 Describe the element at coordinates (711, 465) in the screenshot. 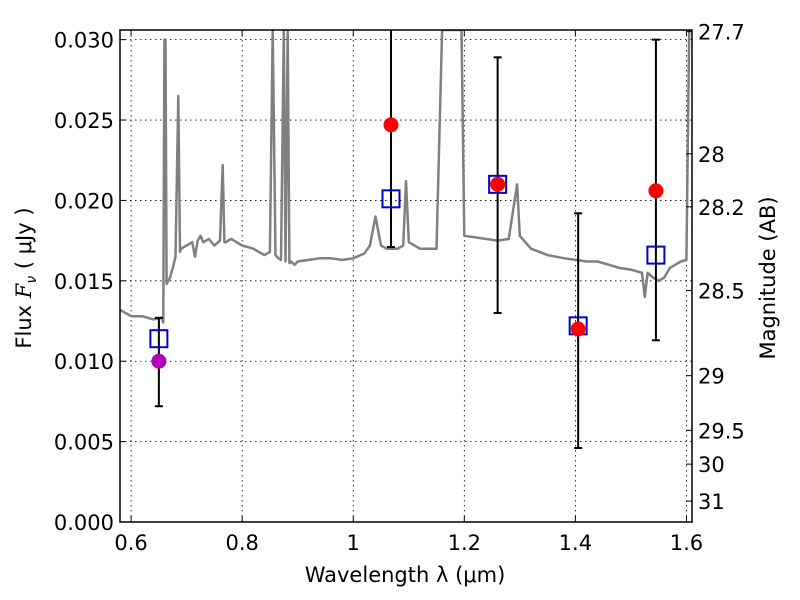

I see `mag-tick-label: 30` at that location.